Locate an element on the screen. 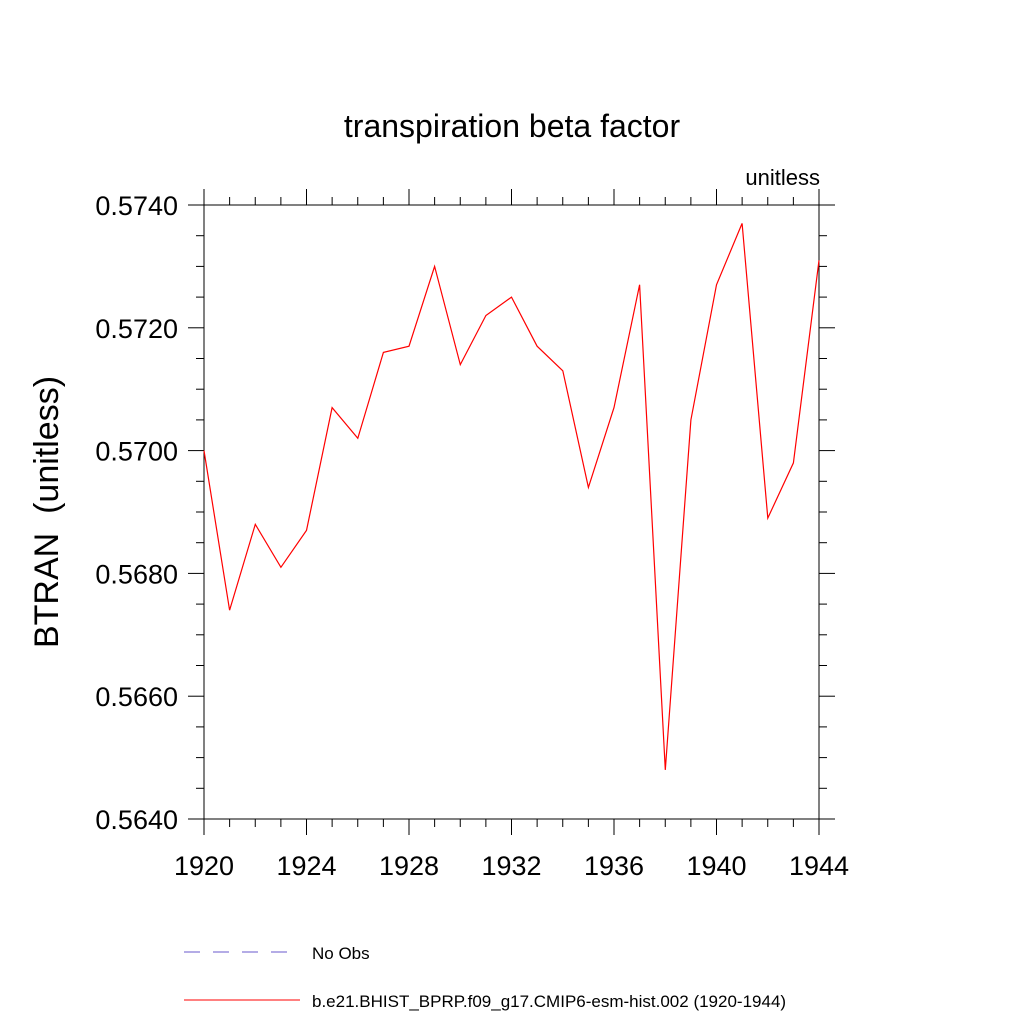  x-tick-label: 1940 is located at coordinates (716, 866).